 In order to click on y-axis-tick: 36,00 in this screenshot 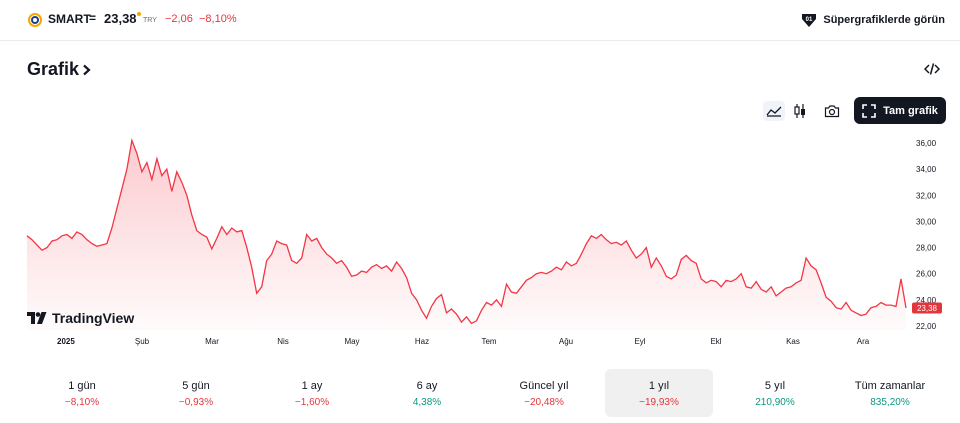, I will do `click(926, 143)`.